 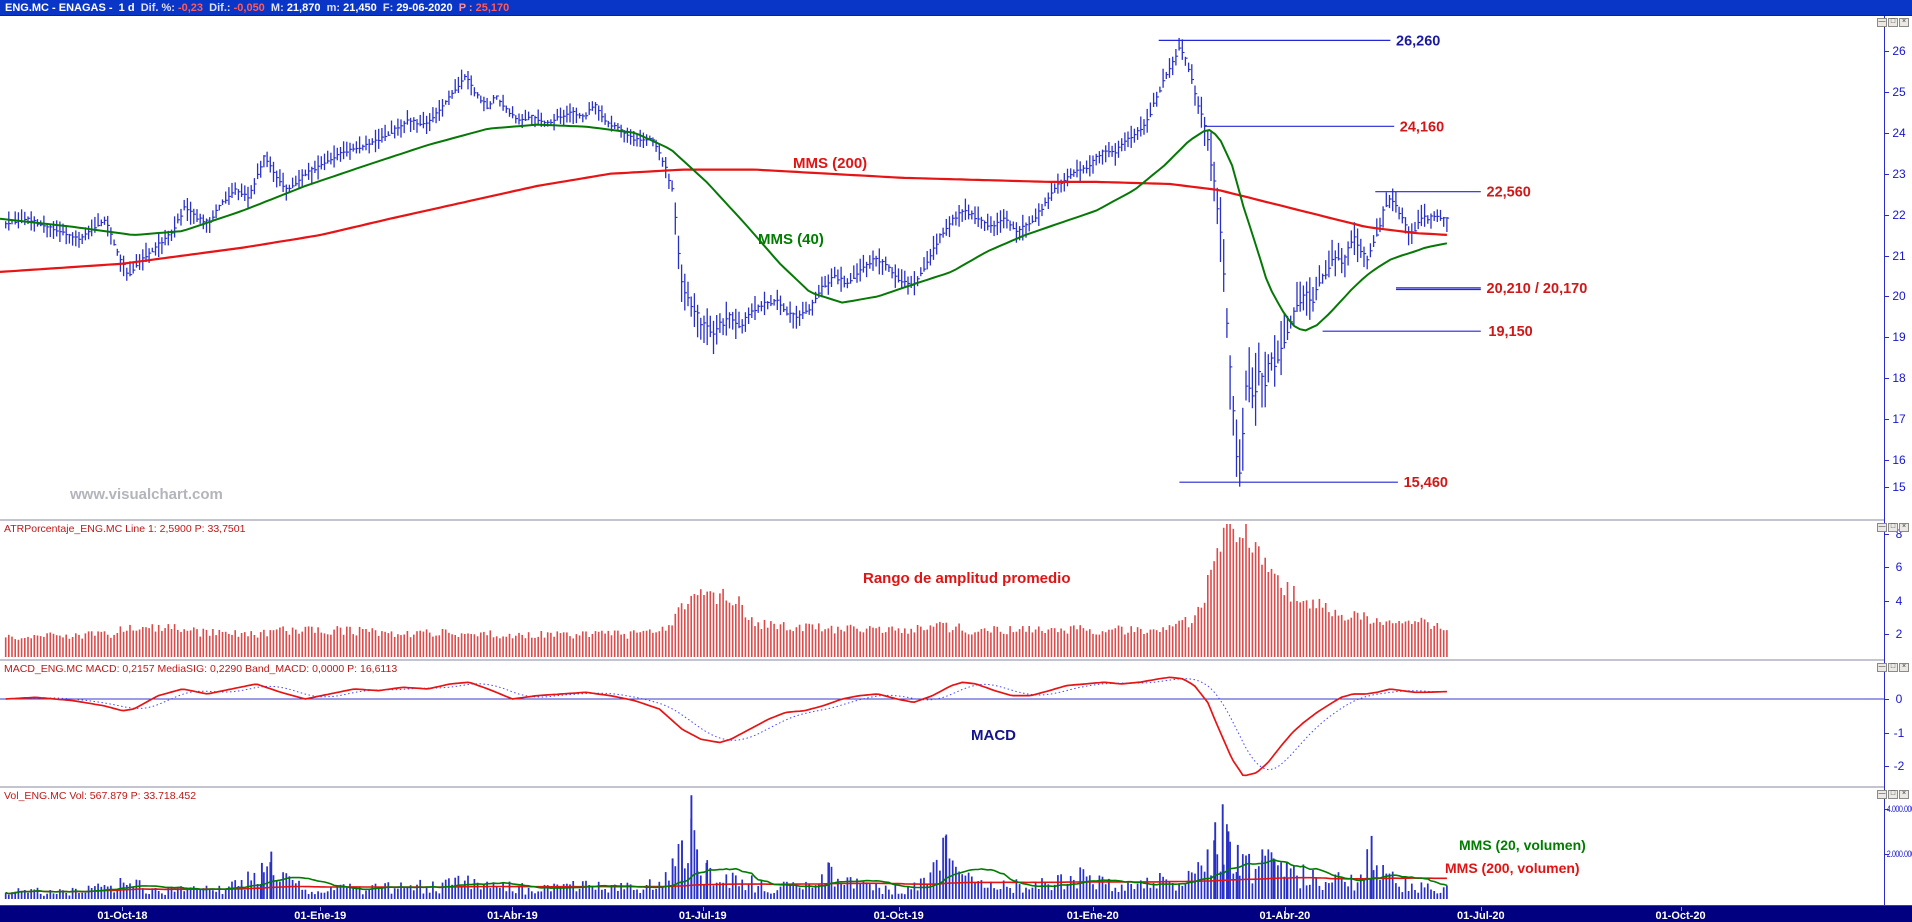 I want to click on atr-panel-minimize-button: —, so click(x=1882, y=527).